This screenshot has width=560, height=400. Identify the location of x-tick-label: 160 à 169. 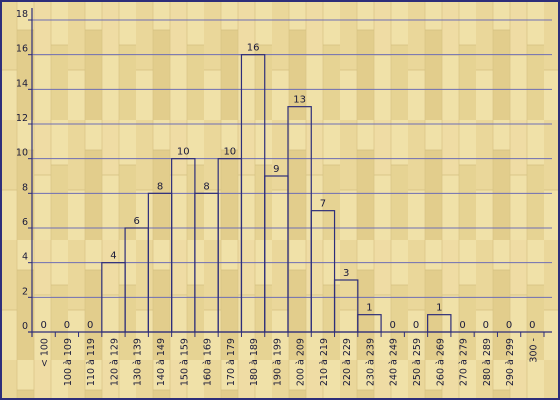
(208, 362).